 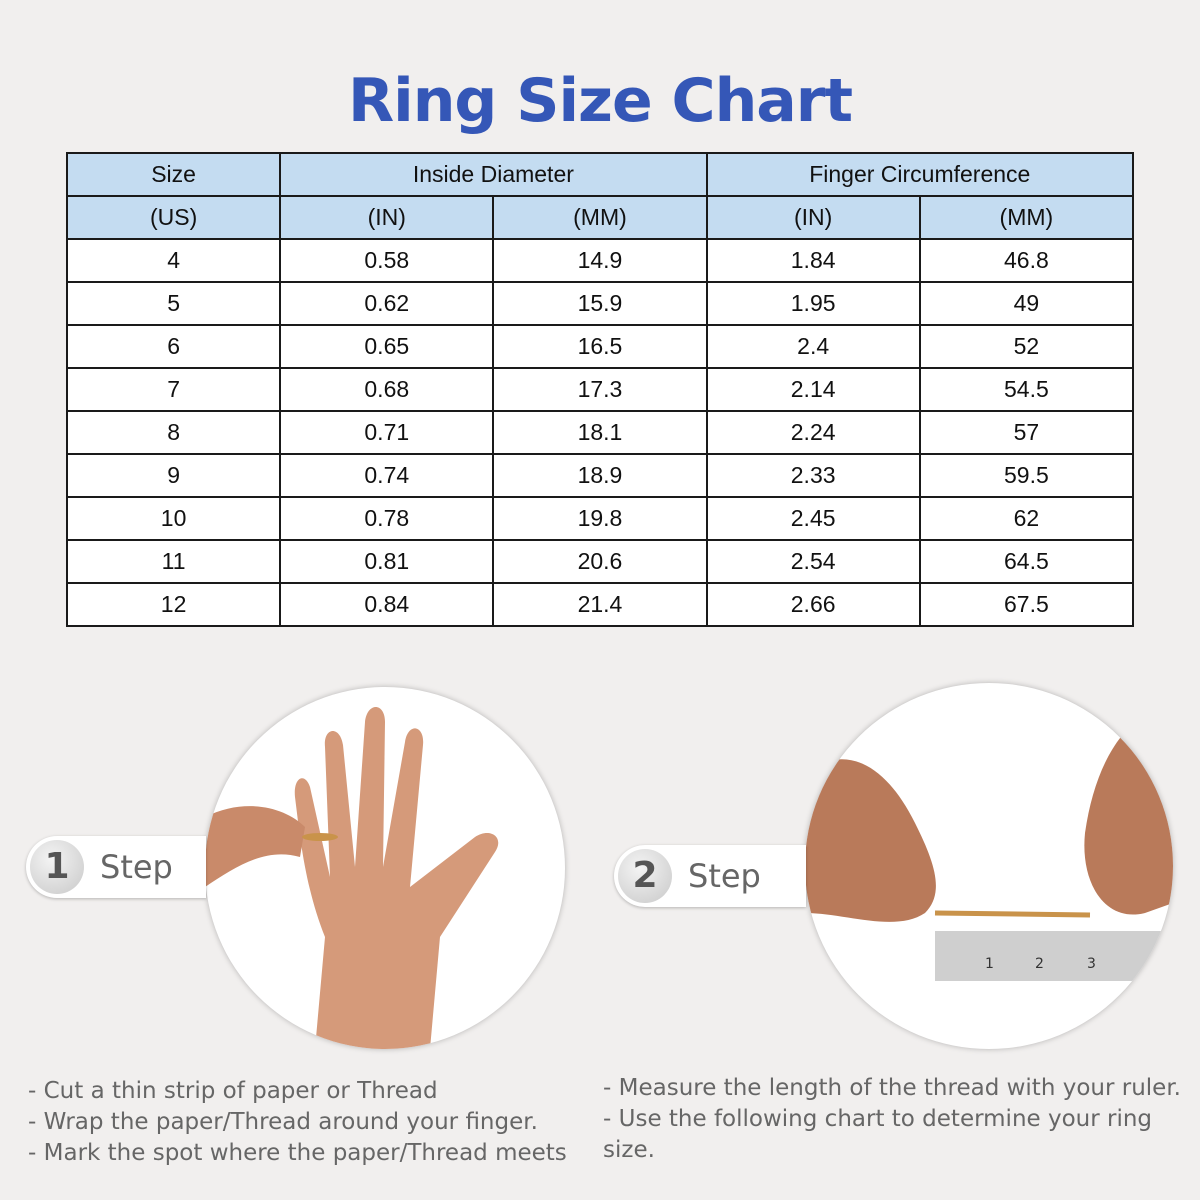 I want to click on table-row: 5 0.62 15.9 1.95 49, so click(x=600, y=303).